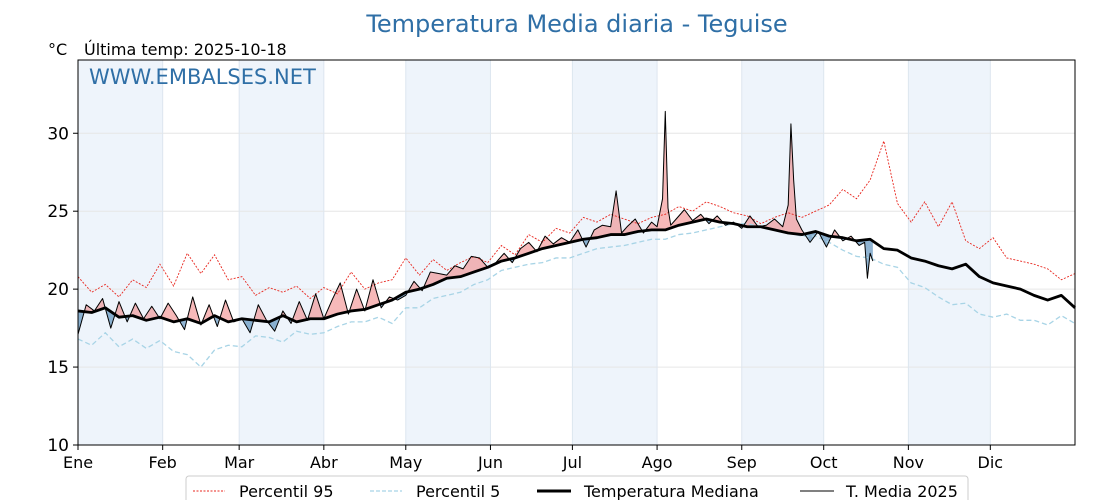 The width and height of the screenshot is (1120, 500). Describe the element at coordinates (576, 24) in the screenshot. I see `chart-title: Temperatura Media diaria - Teguise` at that location.